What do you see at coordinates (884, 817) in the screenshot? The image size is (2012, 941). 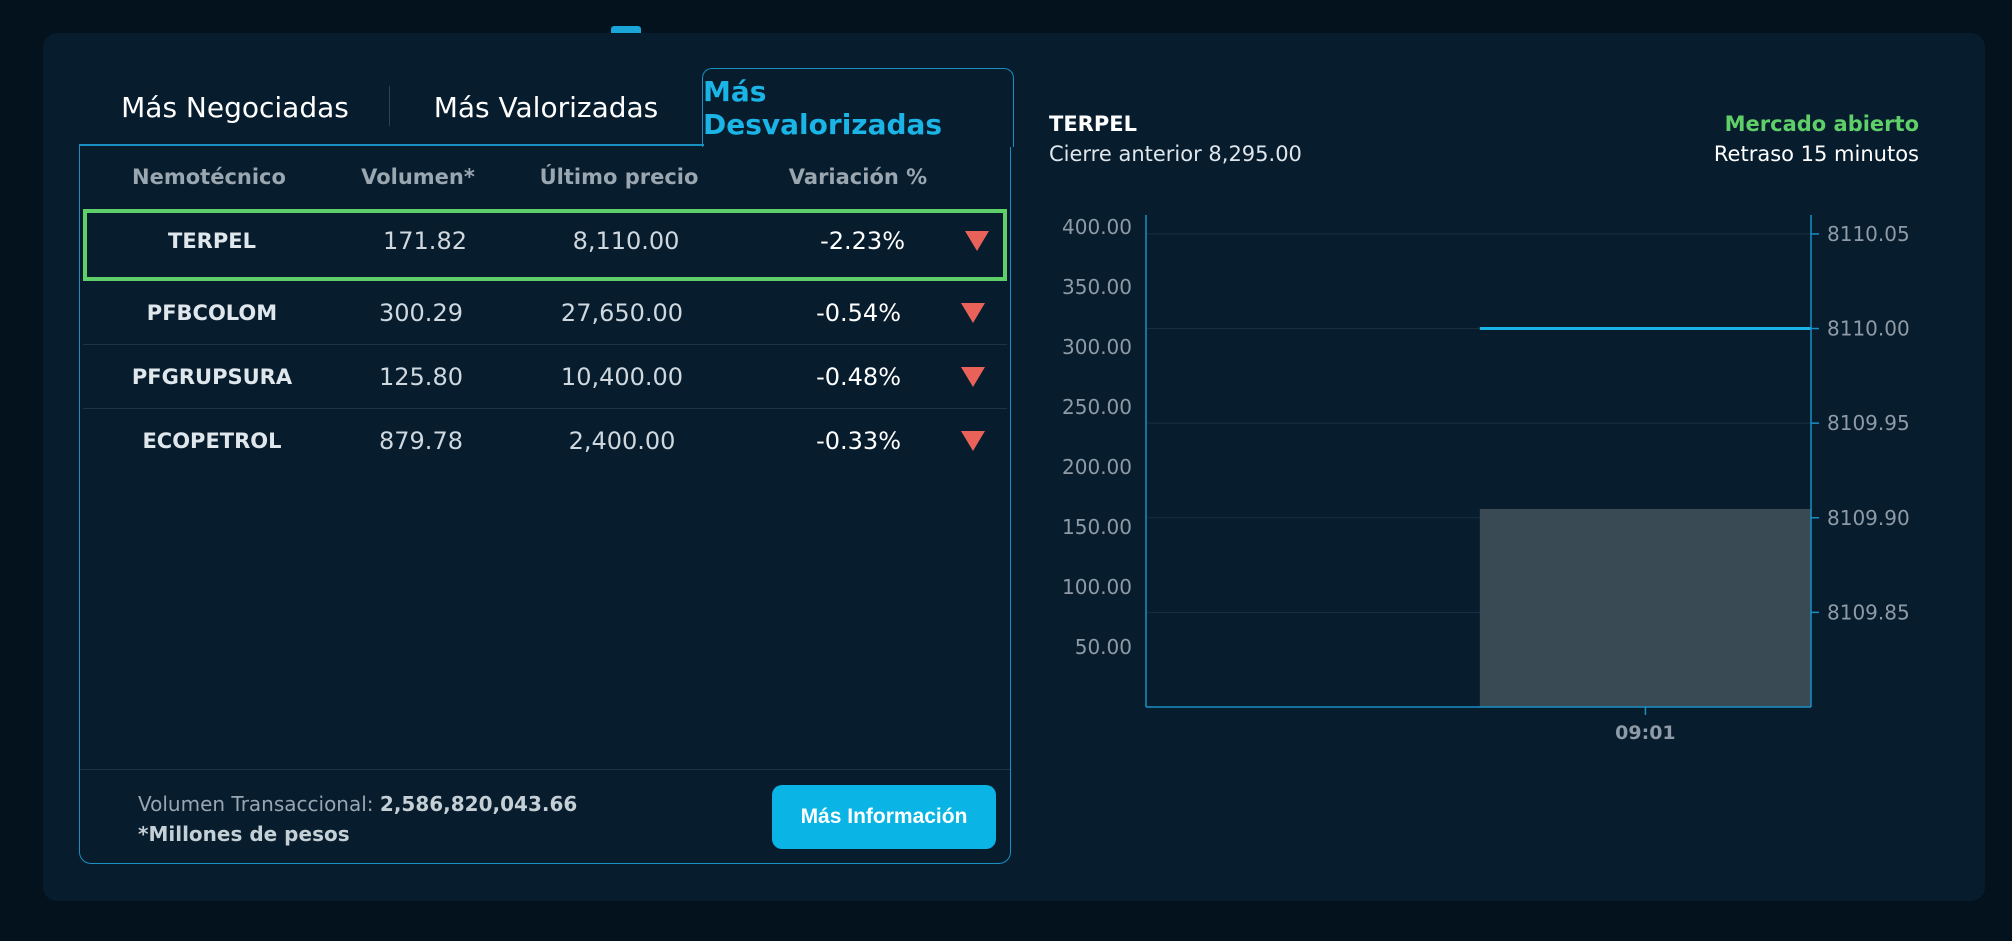 I see `more-info-button: Más Información` at bounding box center [884, 817].